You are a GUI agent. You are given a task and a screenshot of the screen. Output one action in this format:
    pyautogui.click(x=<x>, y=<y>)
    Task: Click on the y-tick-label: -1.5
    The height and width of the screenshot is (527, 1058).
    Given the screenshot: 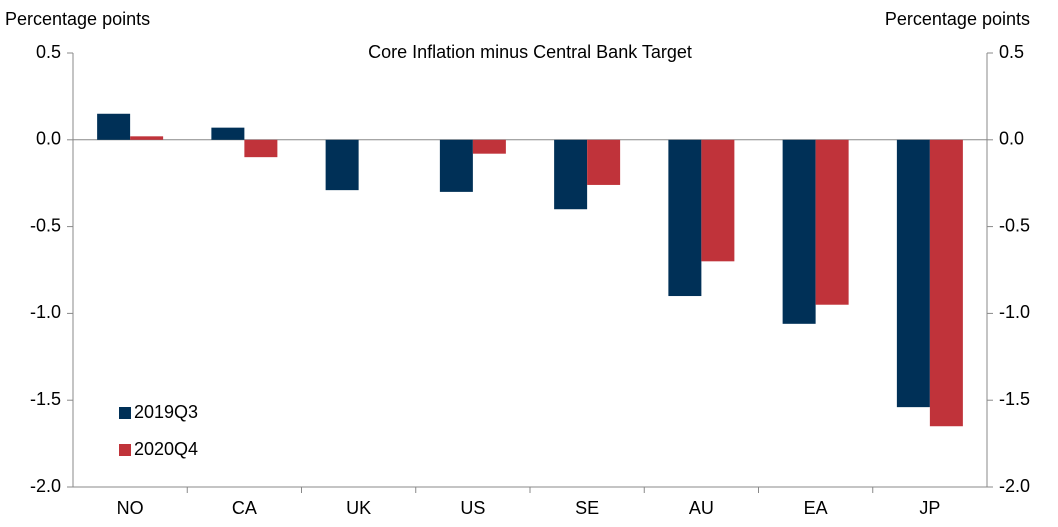 What is the action you would take?
    pyautogui.click(x=45, y=399)
    